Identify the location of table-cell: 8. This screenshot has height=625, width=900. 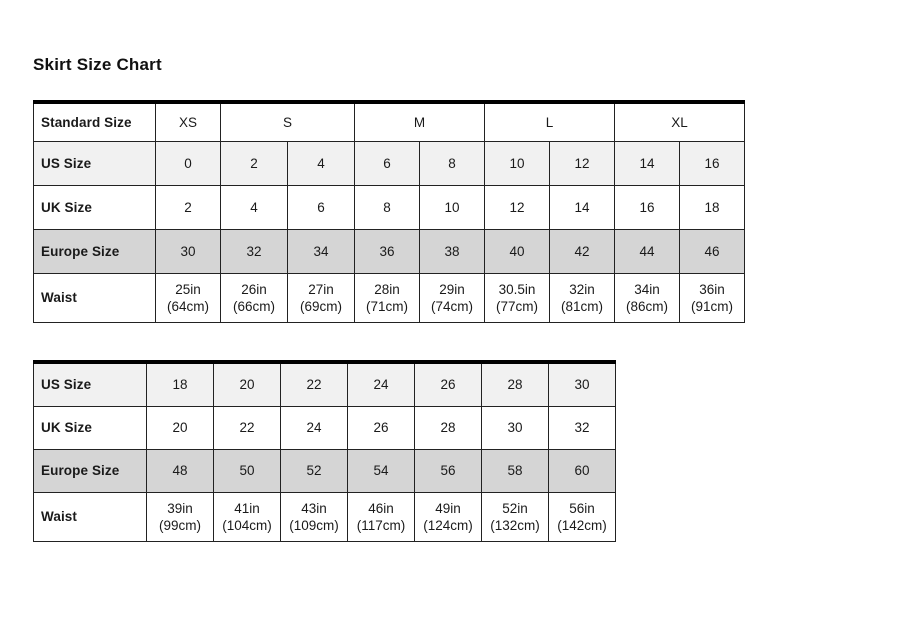
(387, 207).